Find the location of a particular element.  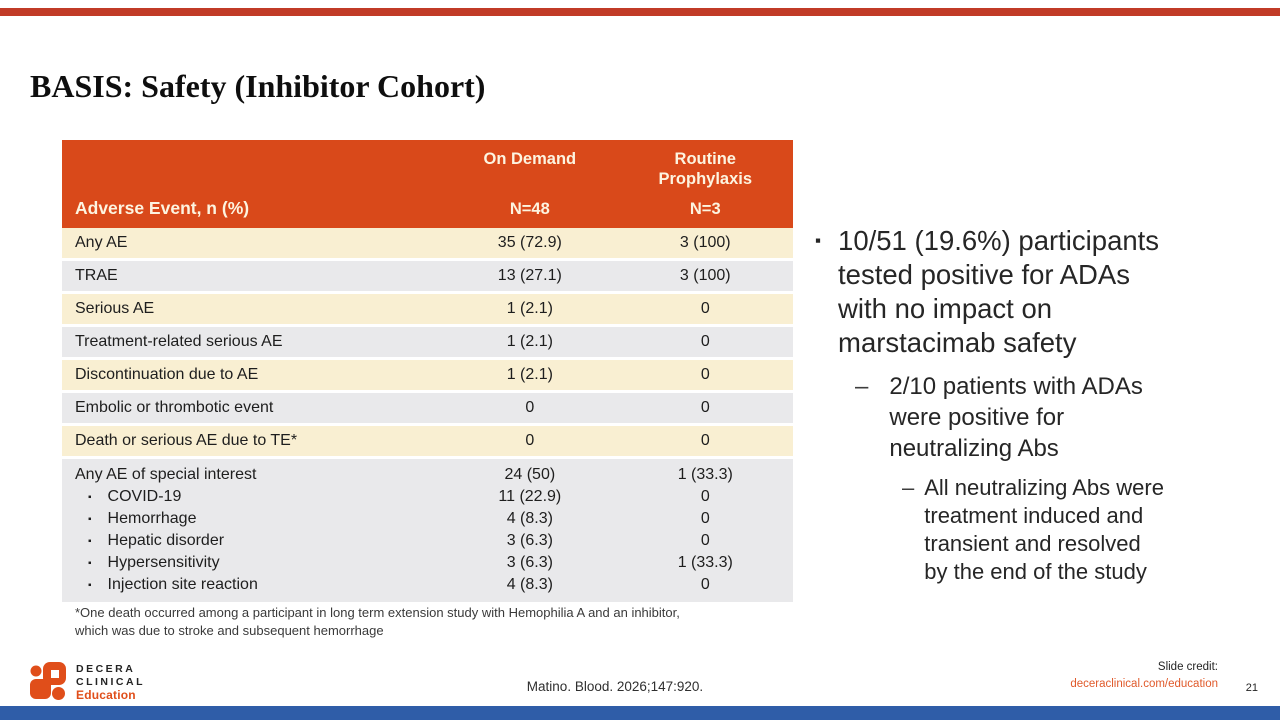

row-label: Discontinuation due to AE is located at coordinates (167, 374).